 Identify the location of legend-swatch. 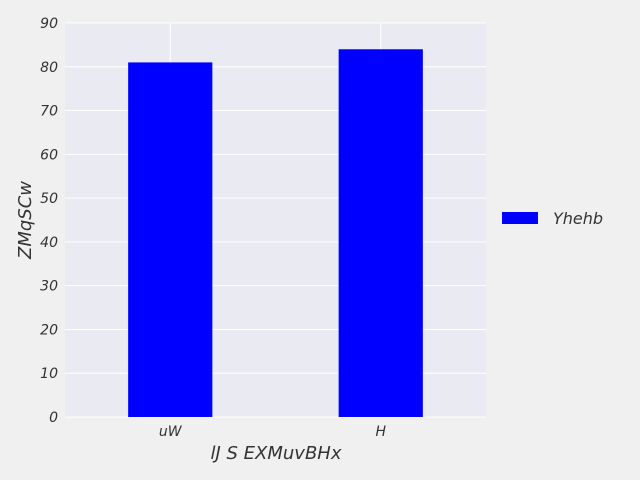
(520, 218).